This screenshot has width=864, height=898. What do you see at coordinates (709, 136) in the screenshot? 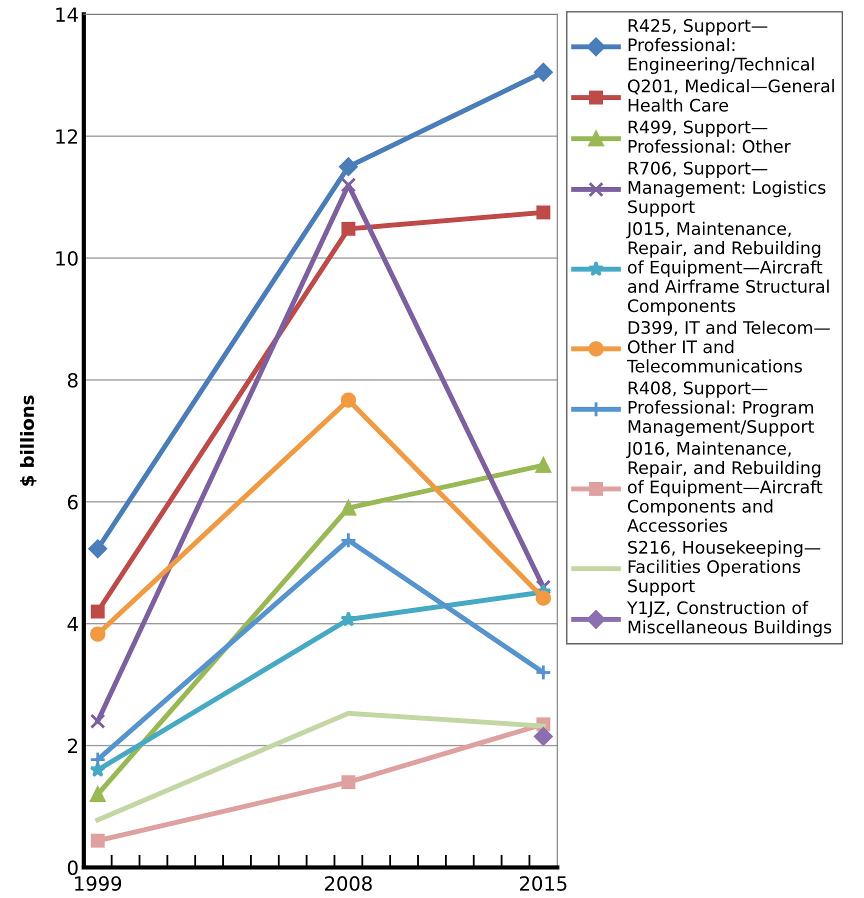
I see `legend-label: R499, Support—Professional: Other` at bounding box center [709, 136].